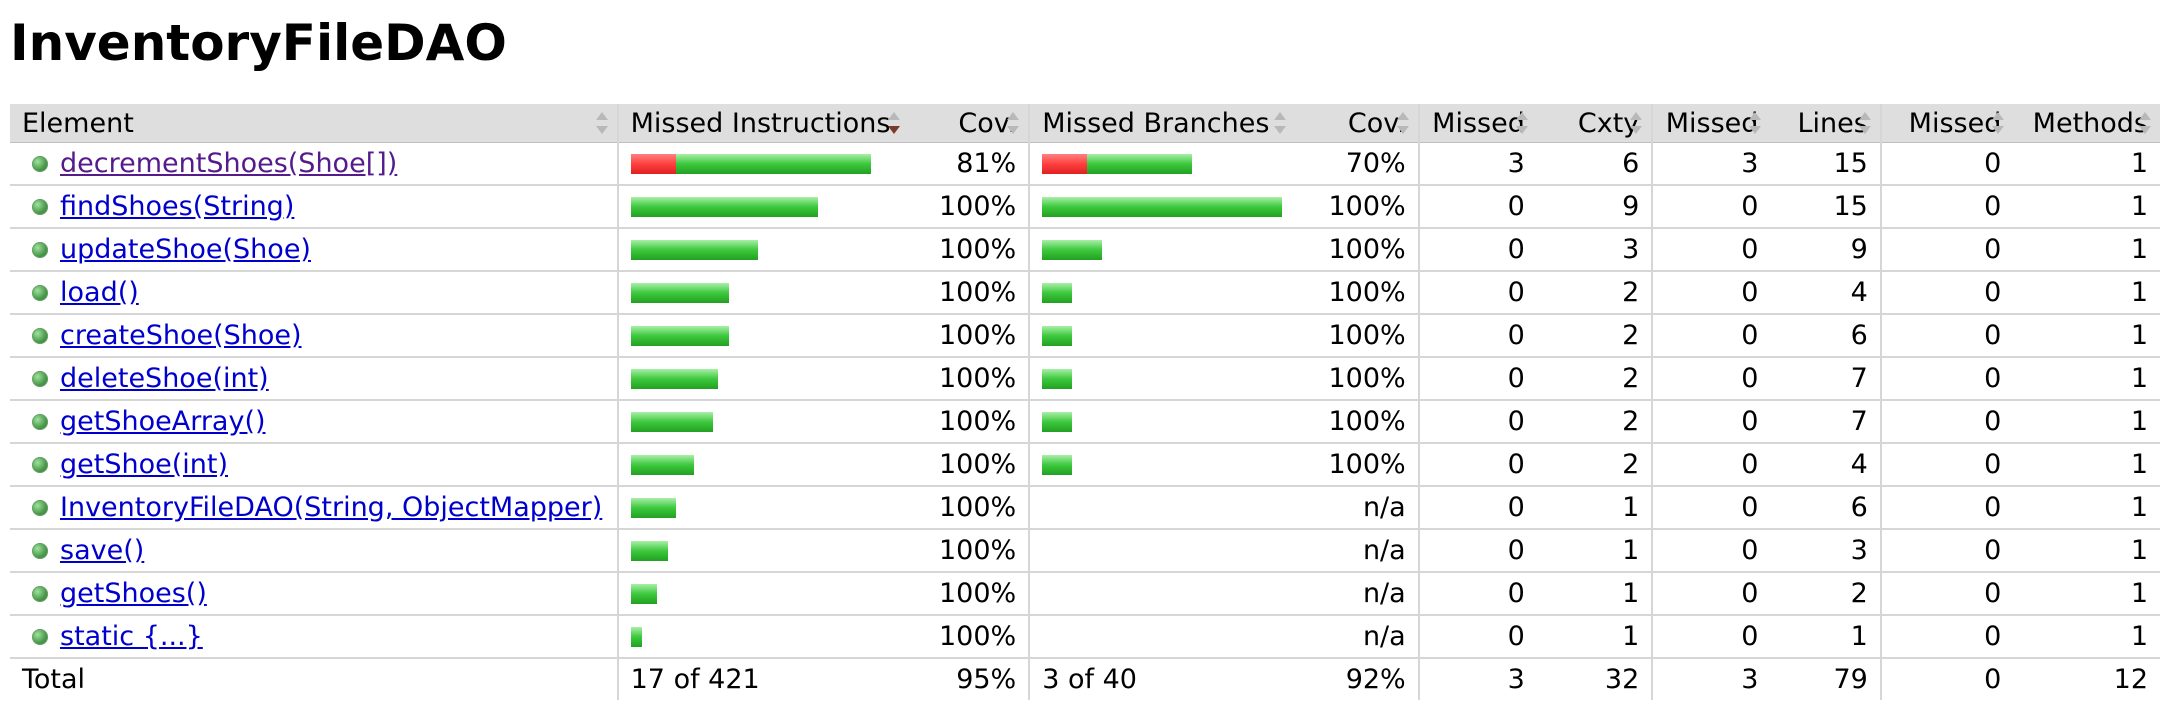 This screenshot has width=2178, height=716. What do you see at coordinates (133, 593) in the screenshot?
I see `method-link: getShoes()` at bounding box center [133, 593].